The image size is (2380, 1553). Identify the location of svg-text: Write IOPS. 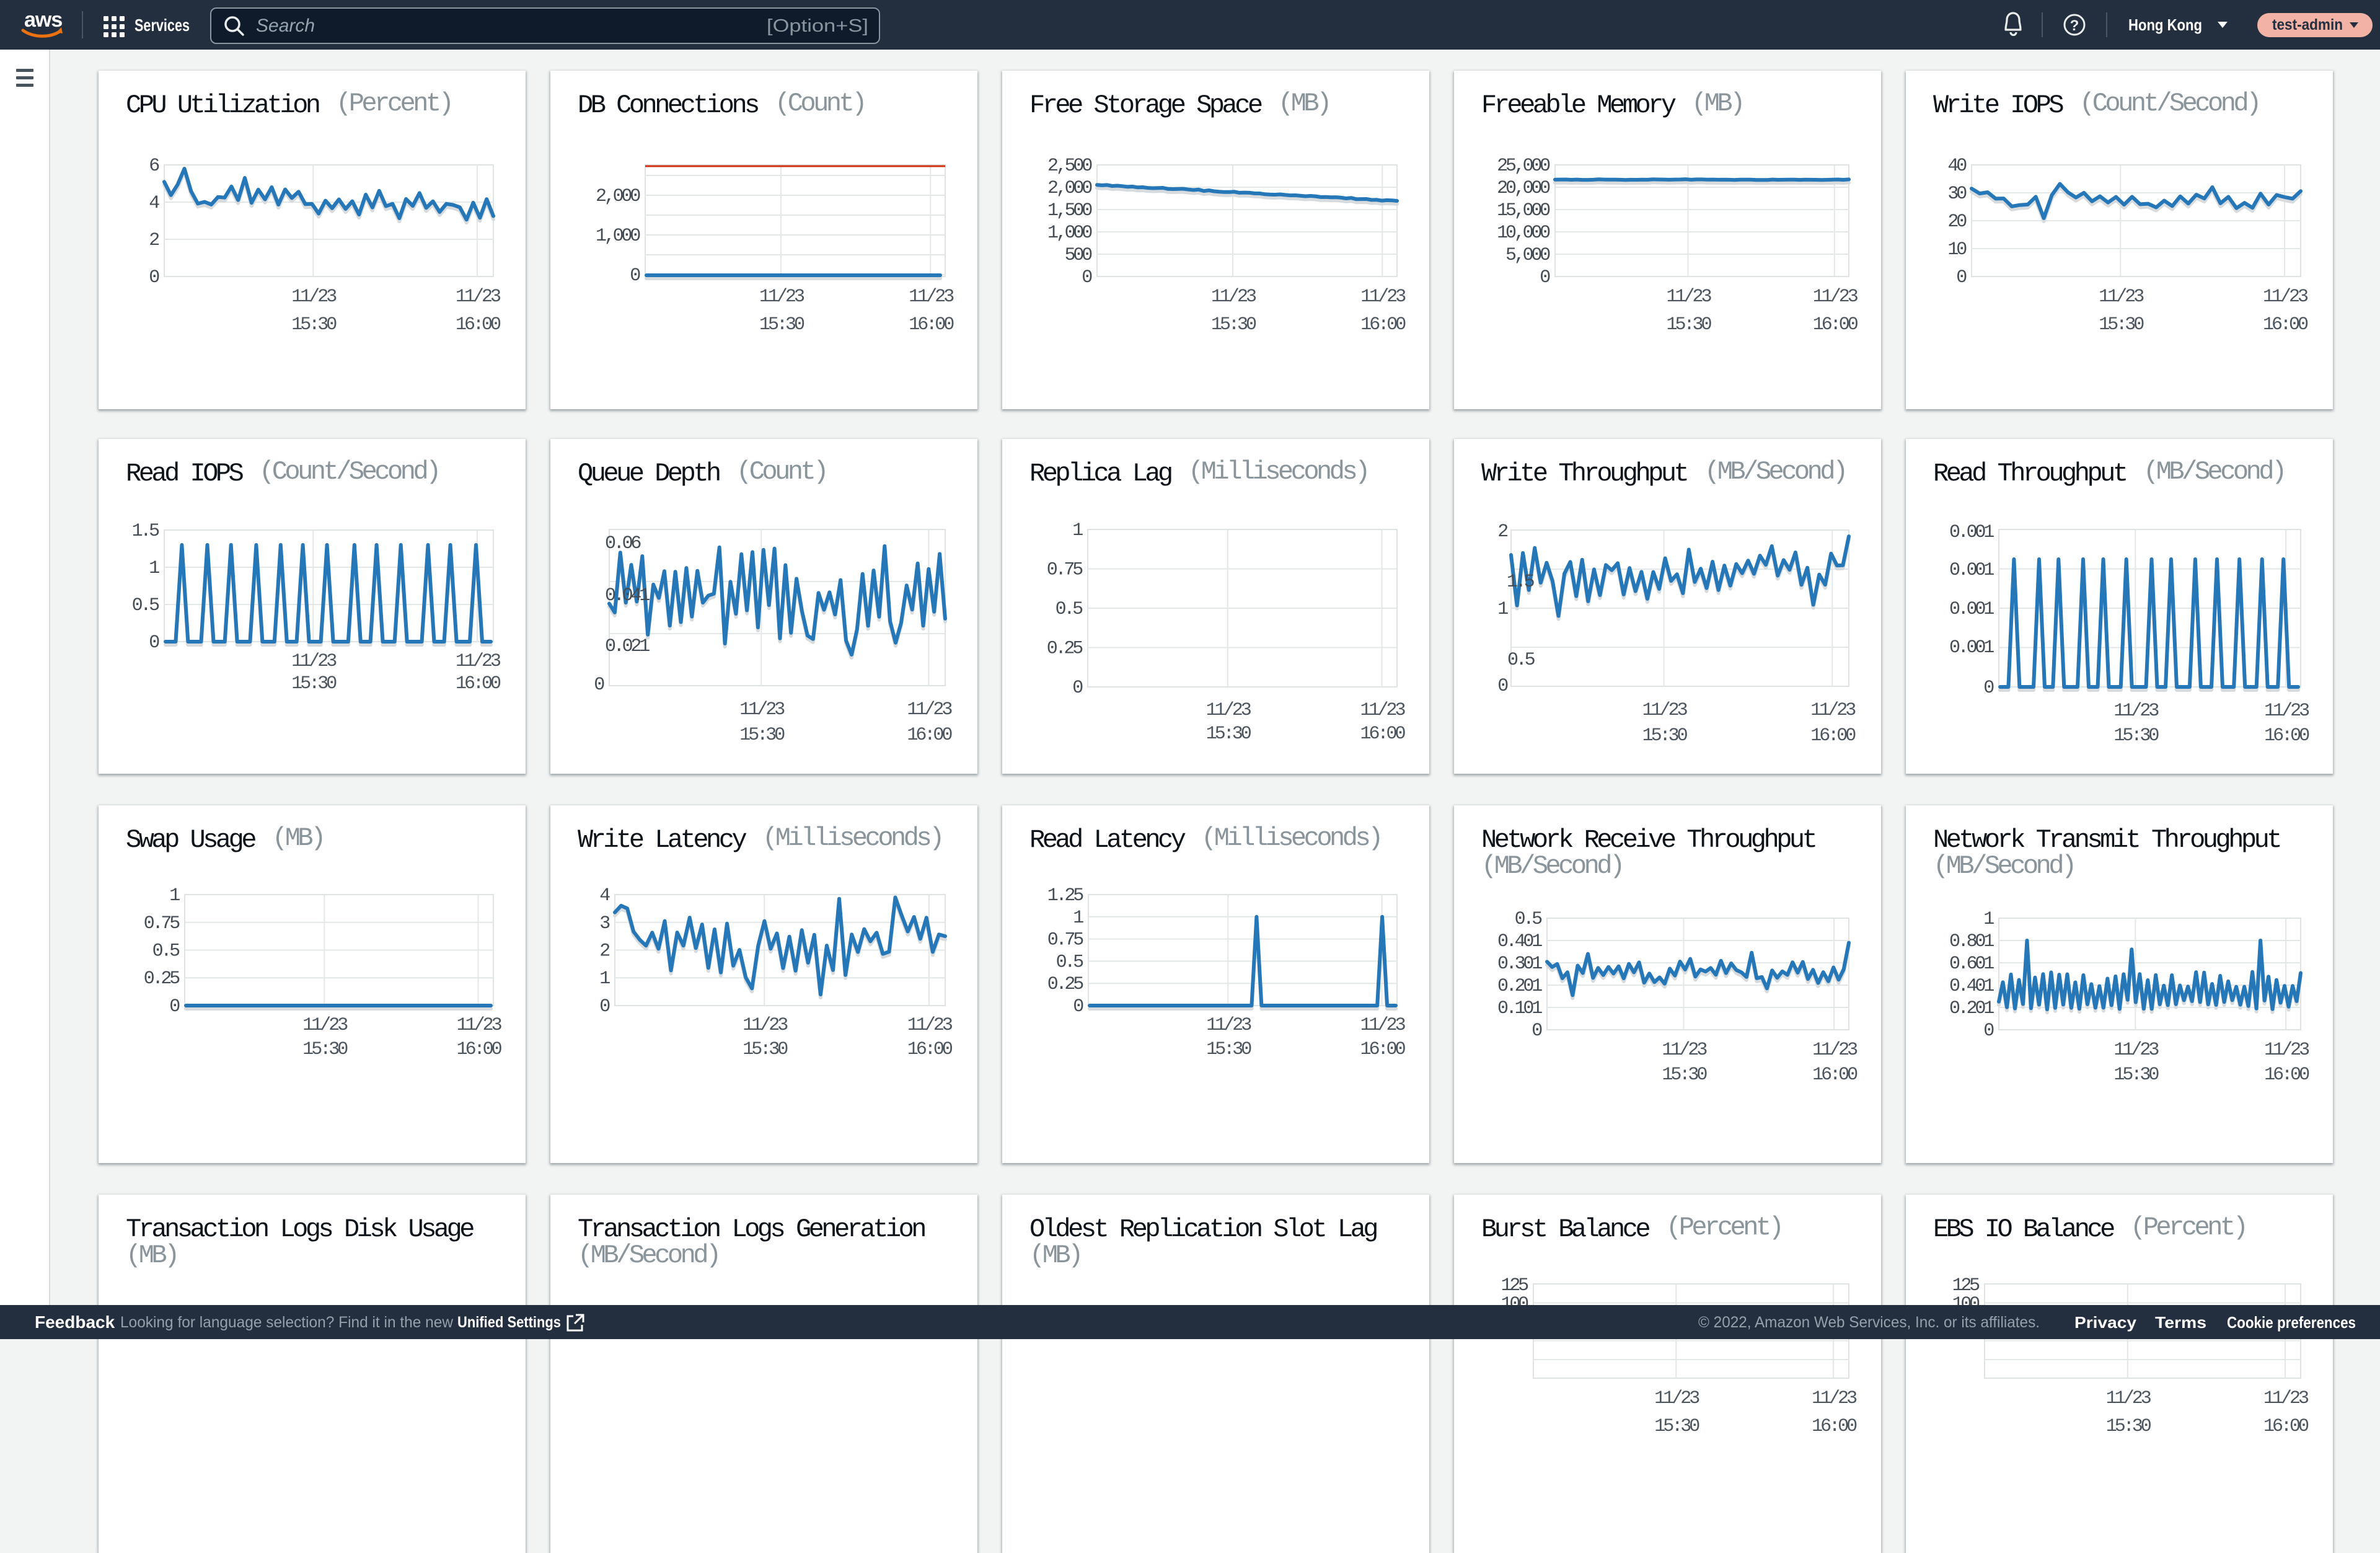
(1998, 105).